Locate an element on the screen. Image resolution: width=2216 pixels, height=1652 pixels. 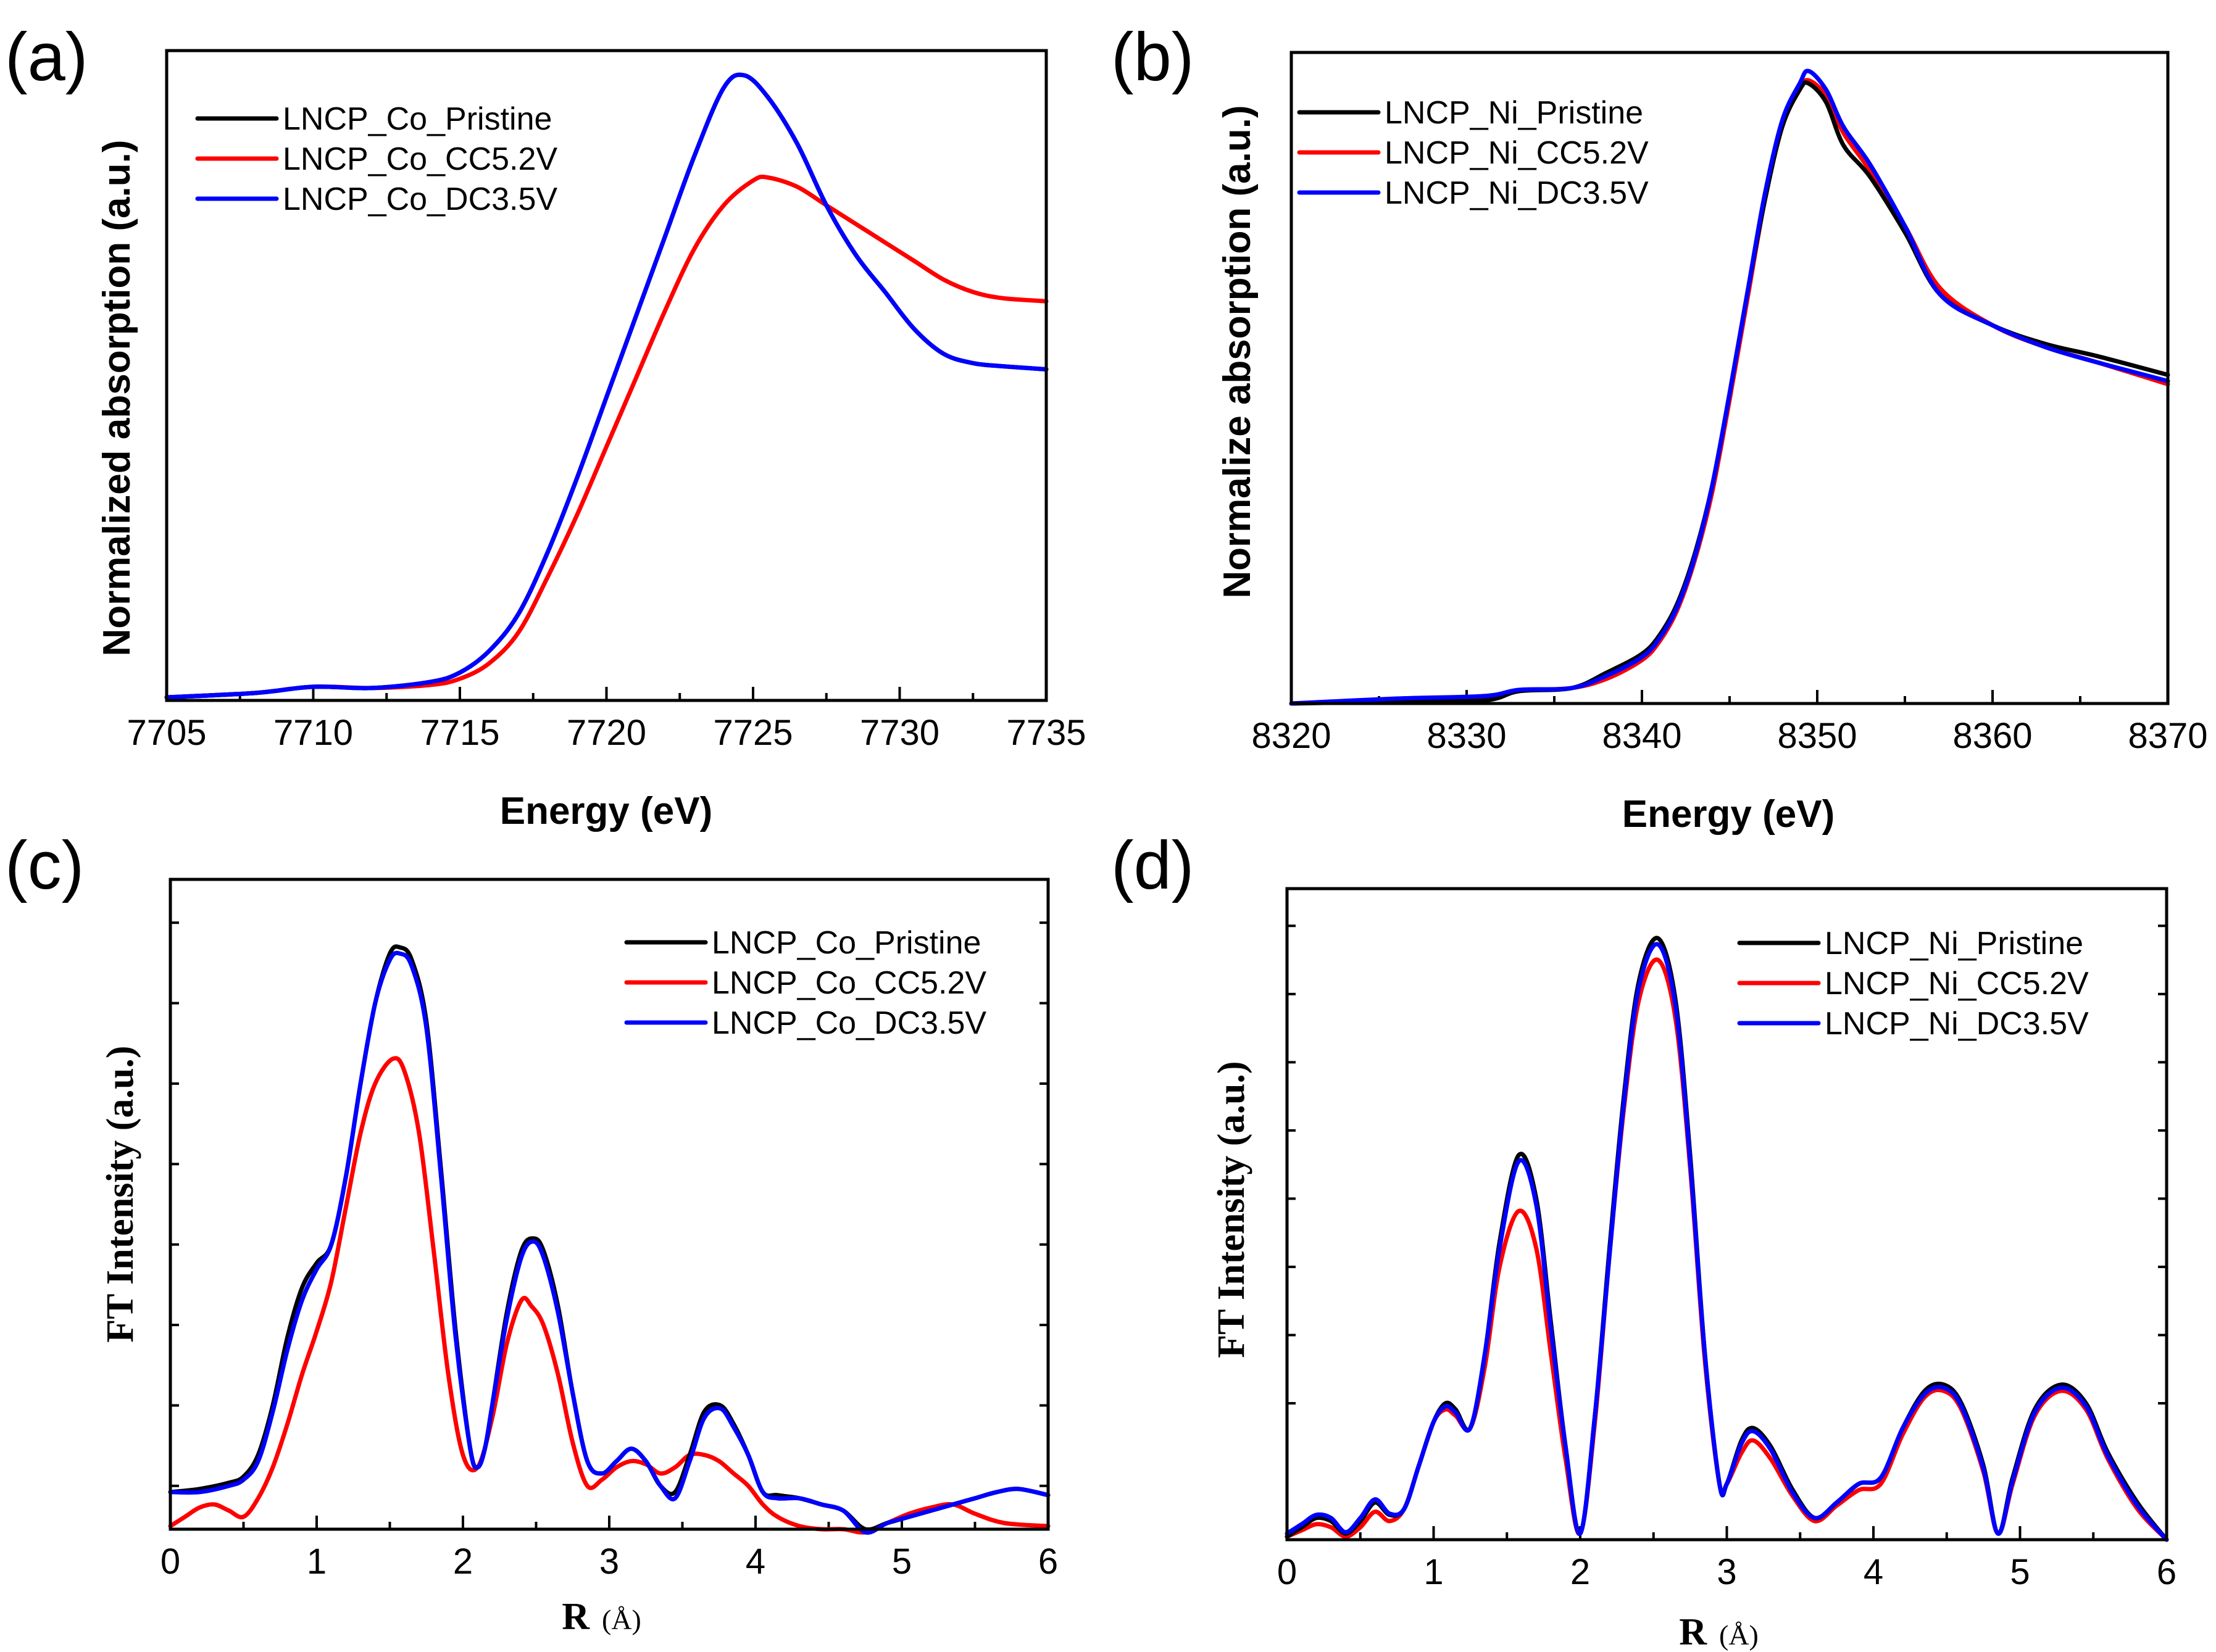
panel-label-c: (c) is located at coordinates (44, 865).